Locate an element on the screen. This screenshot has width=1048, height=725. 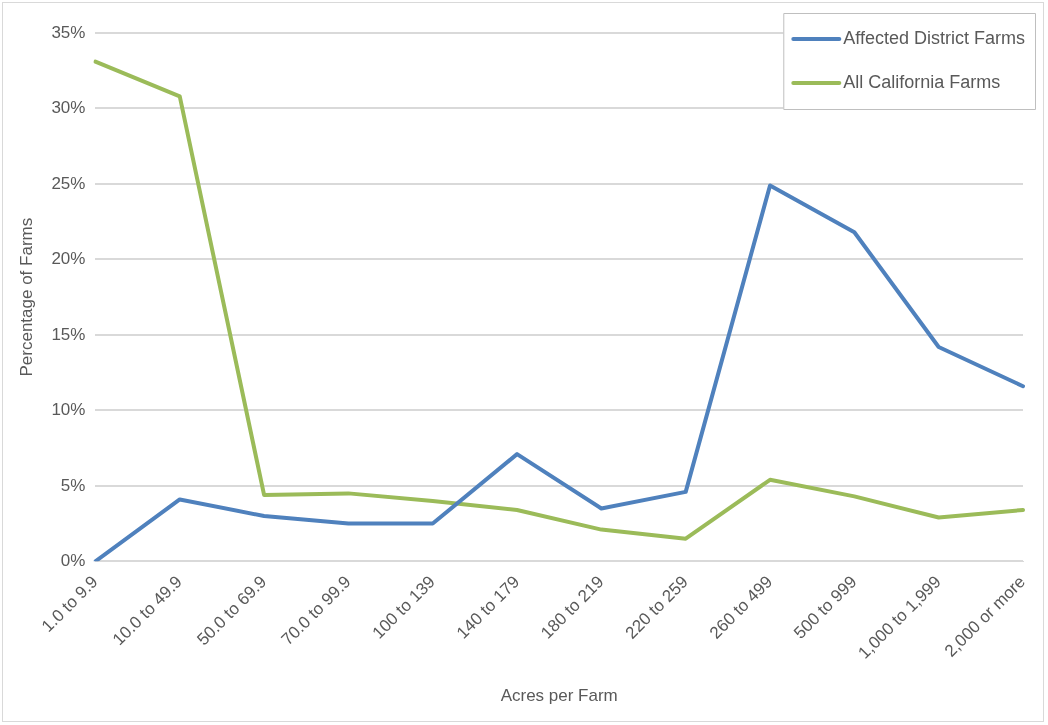
y-tick-label: 0% is located at coordinates (73, 560).